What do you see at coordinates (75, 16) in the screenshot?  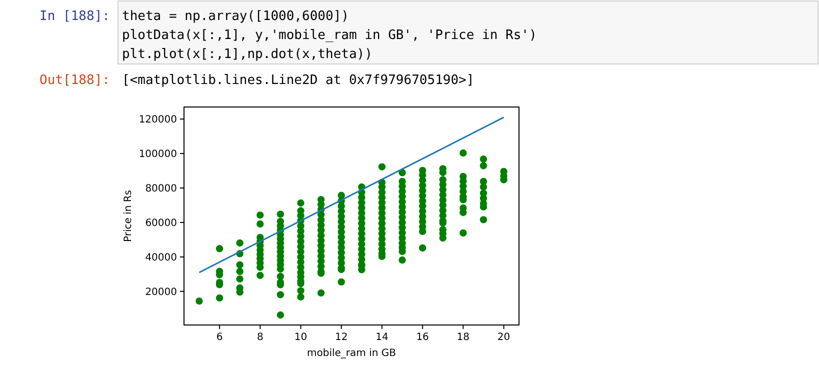 I see `text: In [188]:` at bounding box center [75, 16].